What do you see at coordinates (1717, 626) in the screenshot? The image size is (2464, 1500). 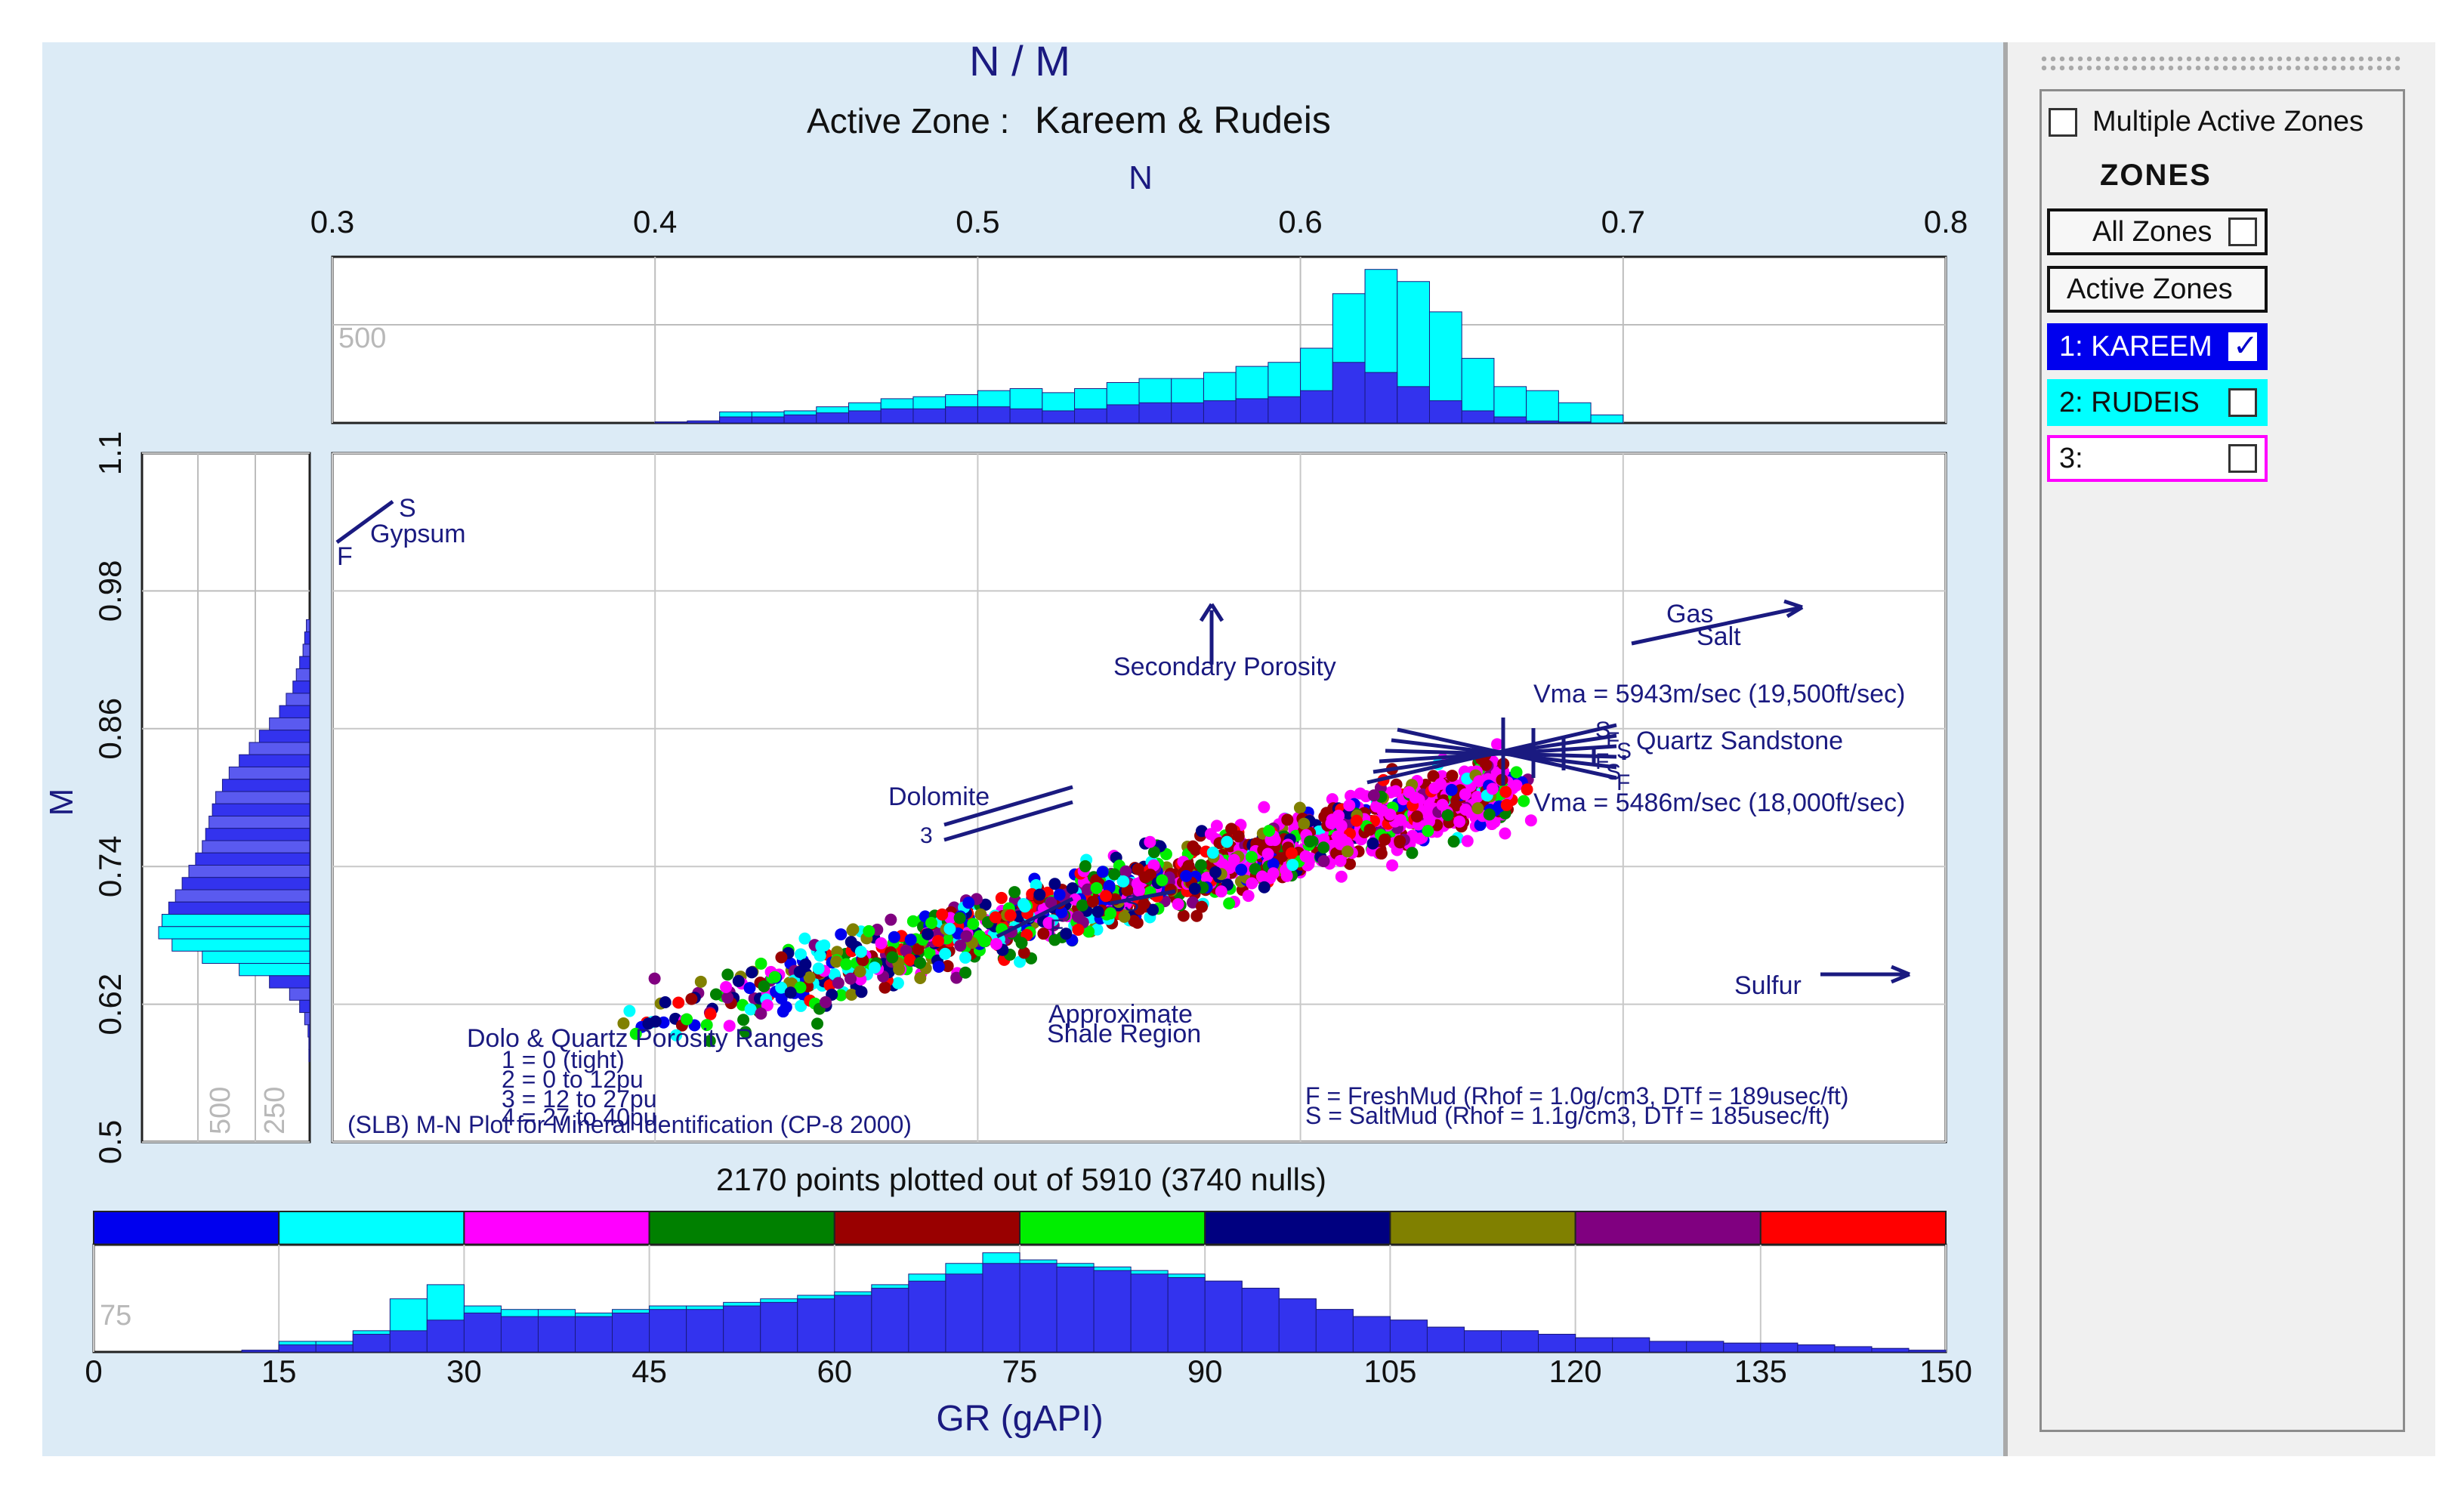 I see `gas-arrow` at bounding box center [1717, 626].